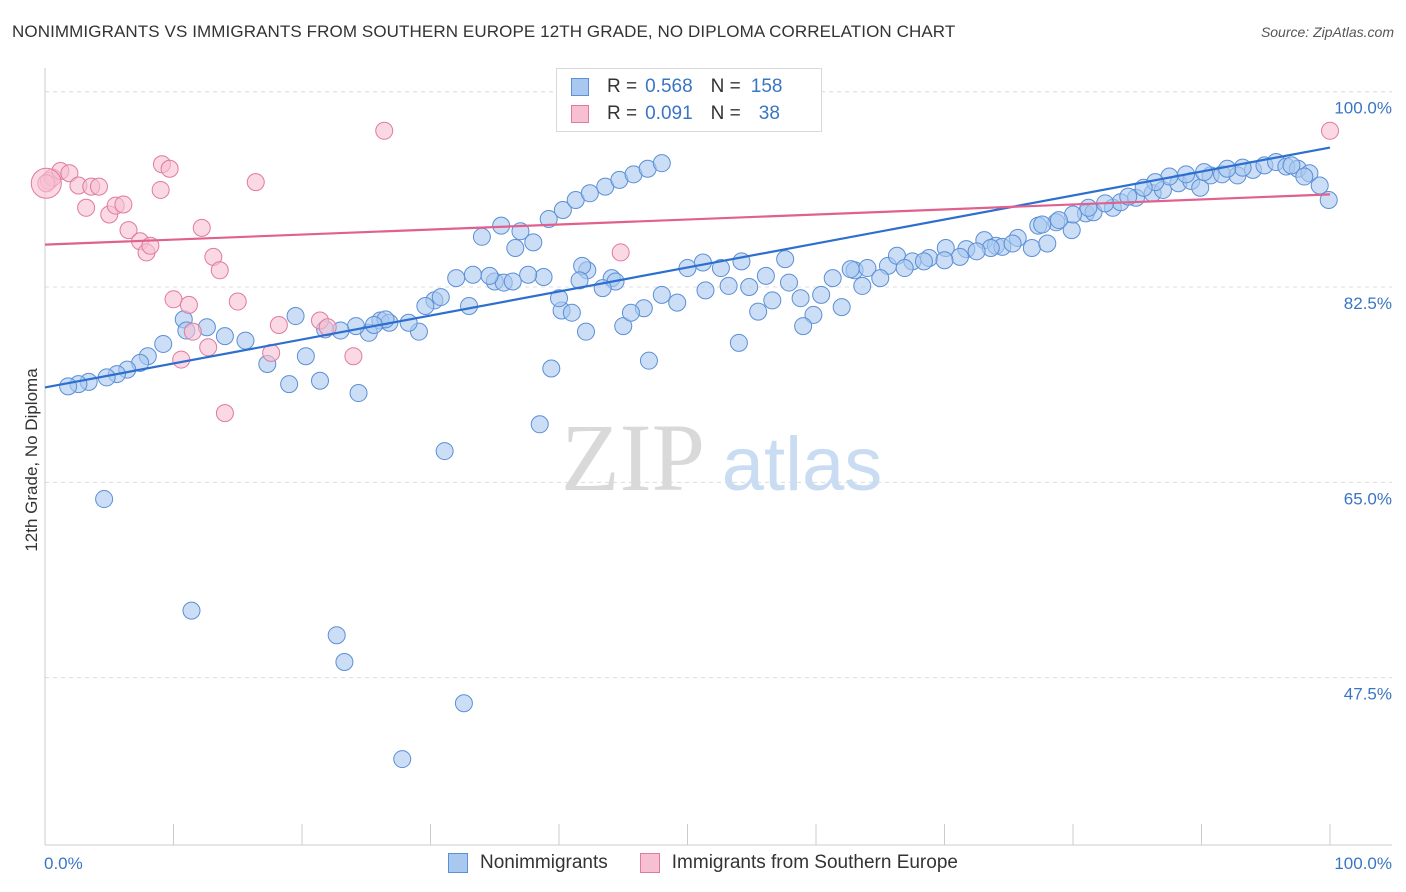 Image resolution: width=1406 pixels, height=892 pixels. What do you see at coordinates (1368, 303) in the screenshot?
I see `y-tick-label: 82.5%` at bounding box center [1368, 303].